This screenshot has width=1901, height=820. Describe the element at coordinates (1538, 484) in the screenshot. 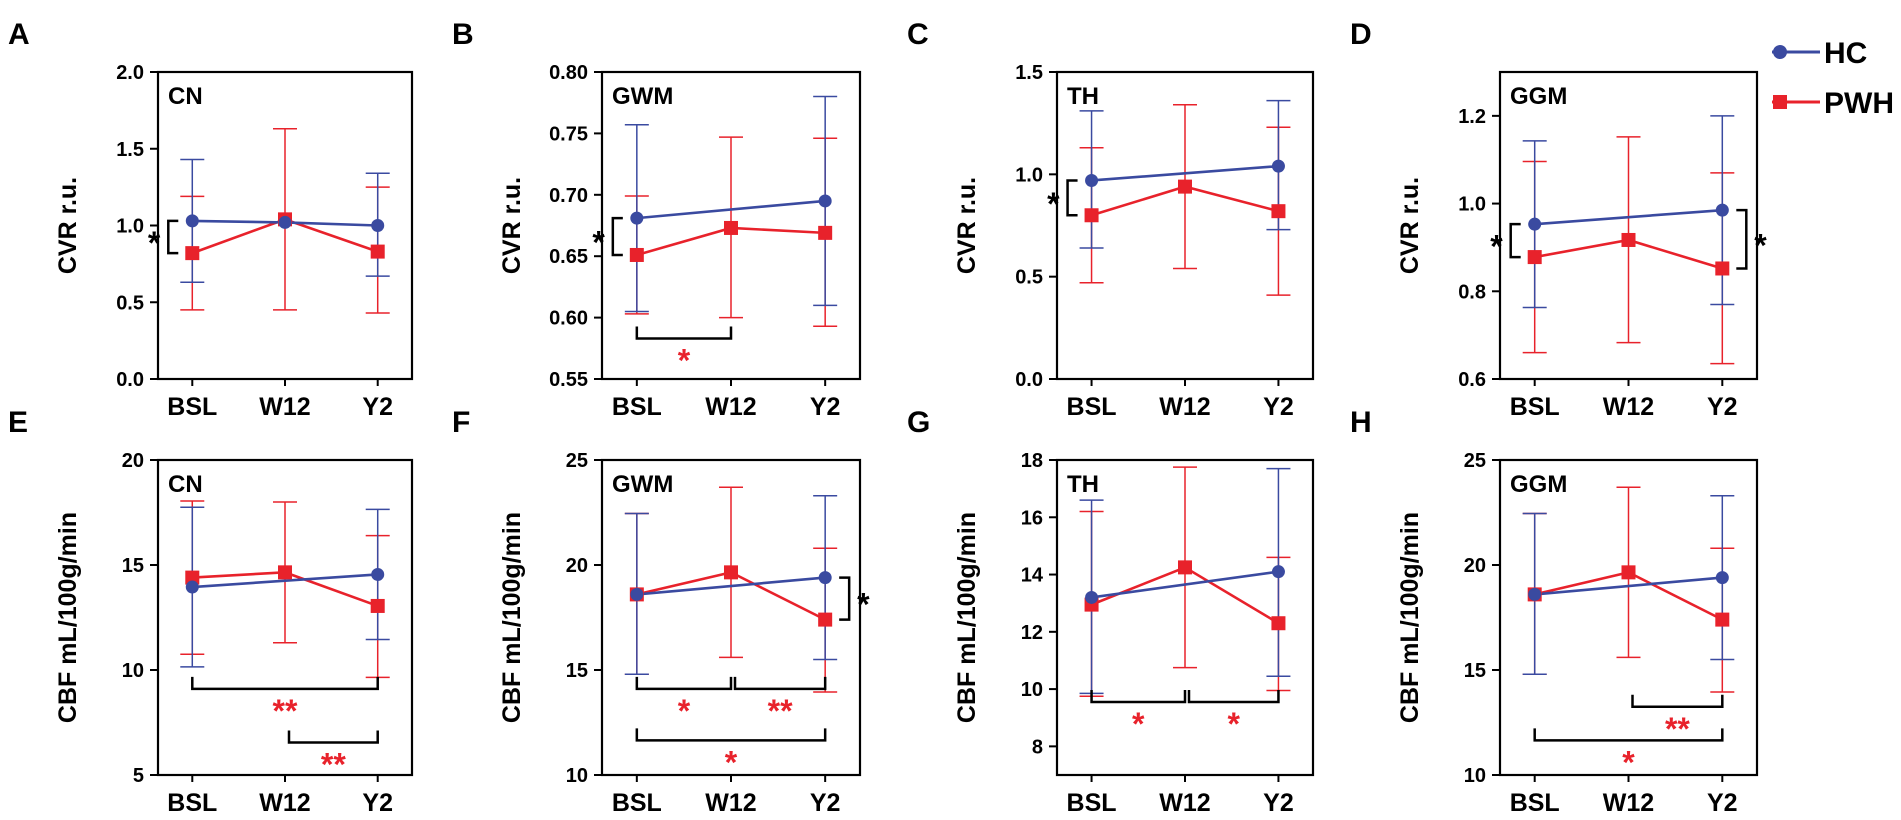

I see `region-label: GGM` at that location.